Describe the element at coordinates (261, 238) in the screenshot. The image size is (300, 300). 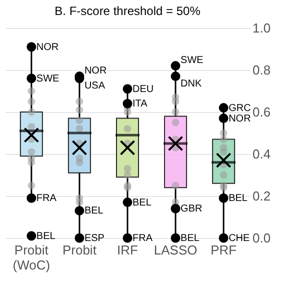
I see `y-tick-label: 0.0` at that location.